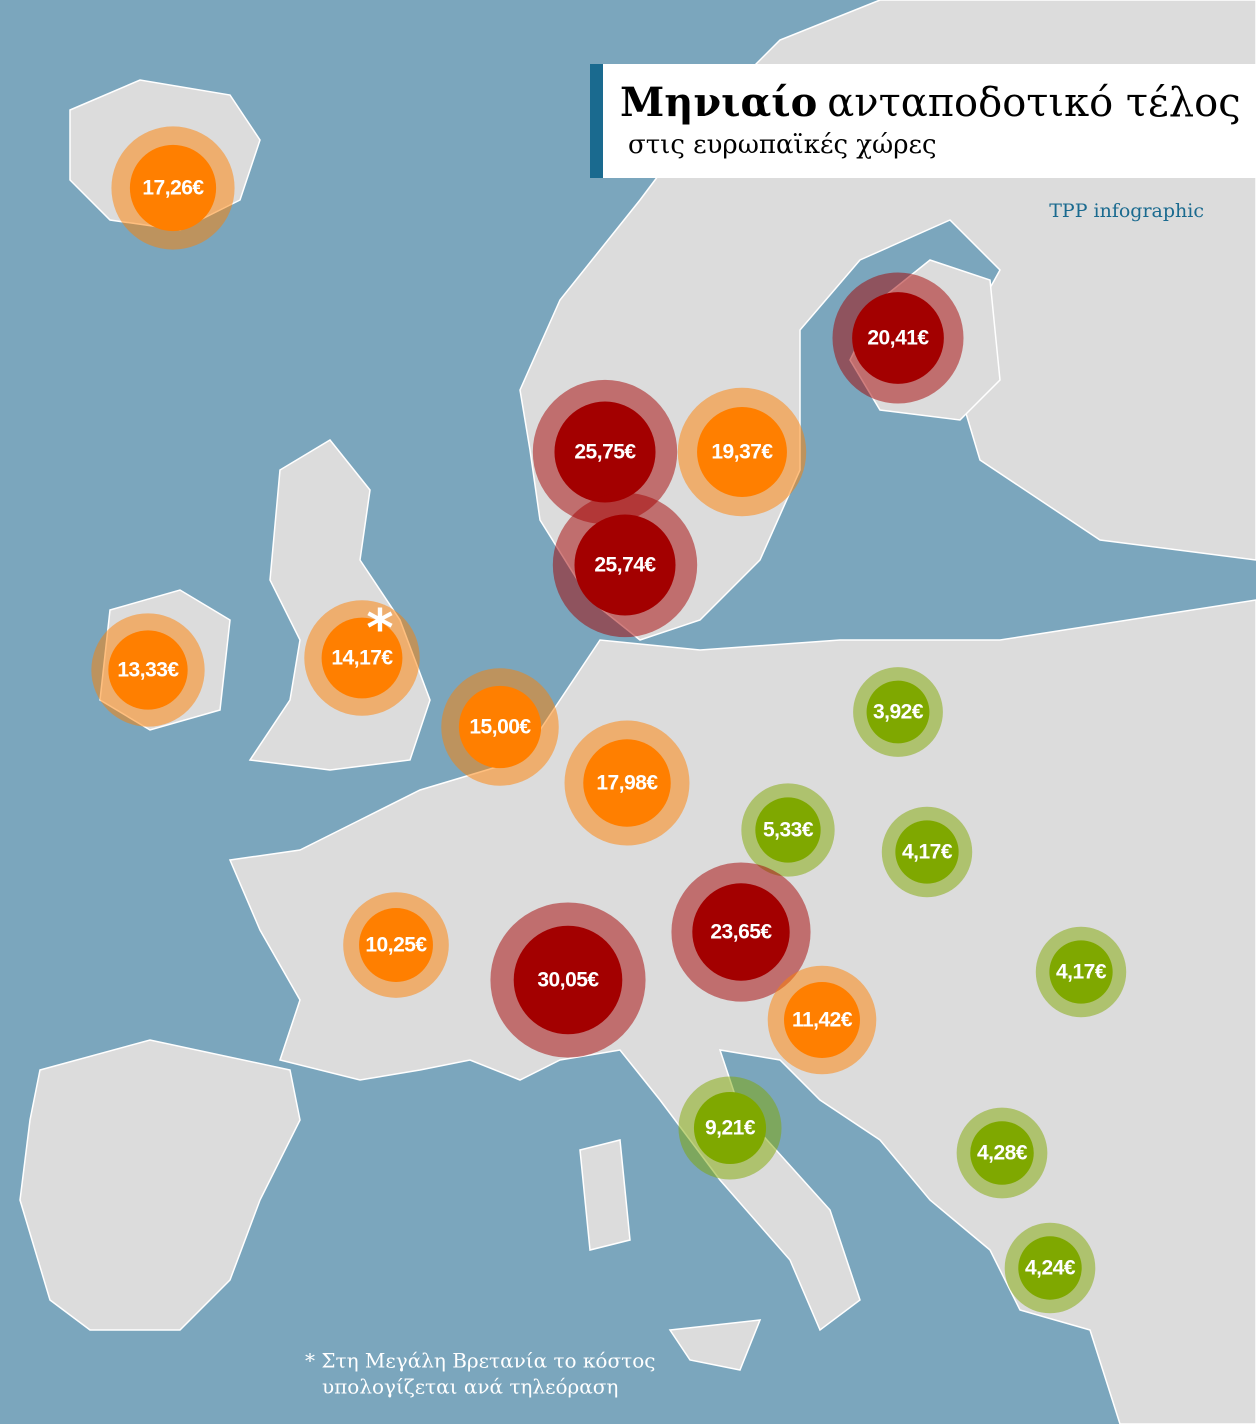  I want to click on title-rest: ανταποδοτικό τέλος, so click(1033, 103).